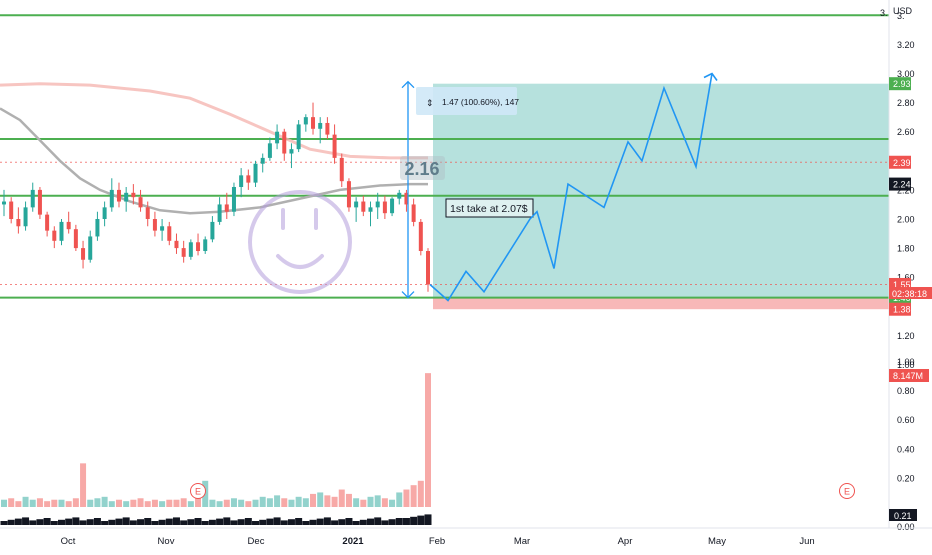  I want to click on projected-price-path, so click(571, 187).